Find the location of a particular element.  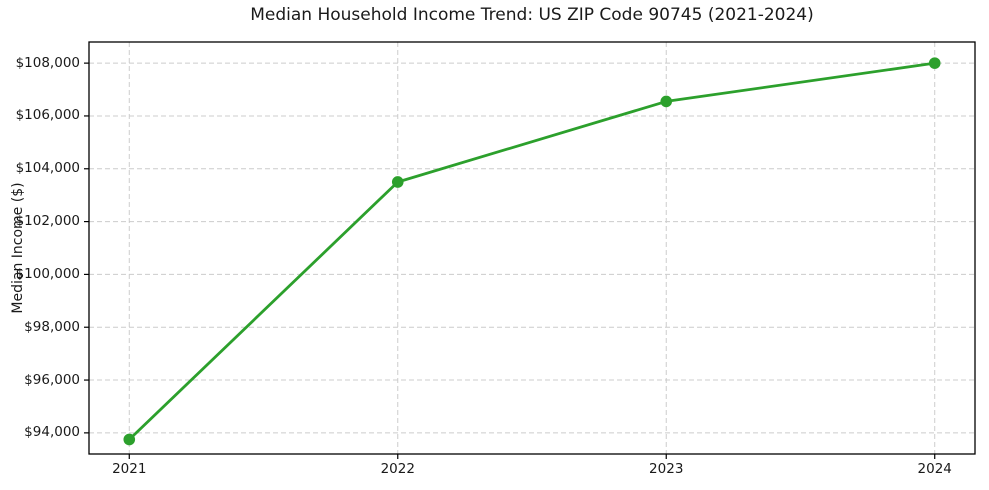

data-point-2021 is located at coordinates (129, 439).